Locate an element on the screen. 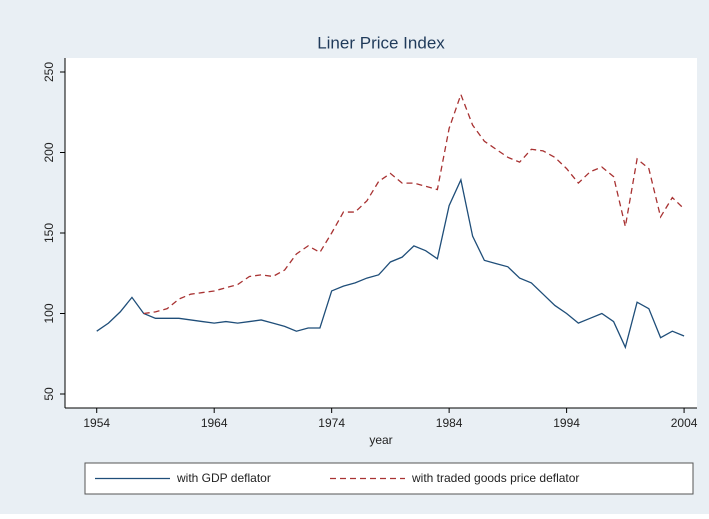 This screenshot has width=709, height=519. x-tick-label: 1954 is located at coordinates (96, 423).